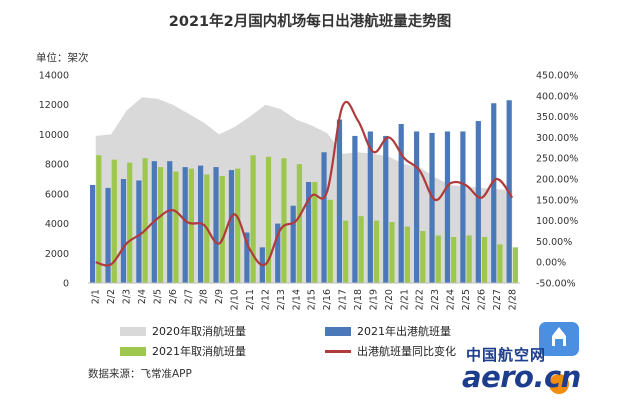 The width and height of the screenshot is (620, 400). What do you see at coordinates (557, 117) in the screenshot?
I see `y-right-tick-label: 350.00%` at bounding box center [557, 117].